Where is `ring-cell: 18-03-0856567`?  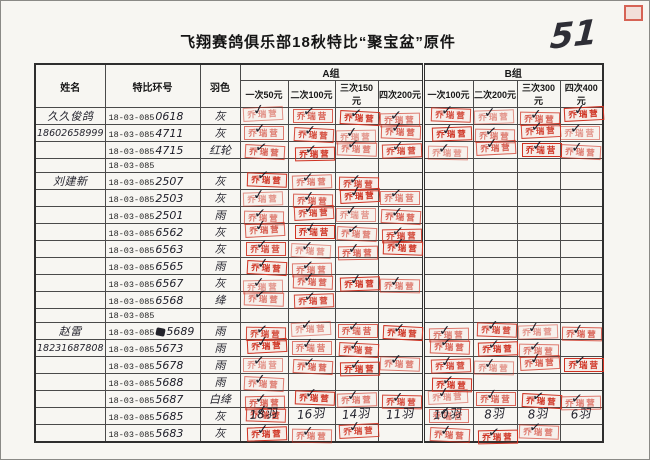 ring-cell: 18-03-0856567 is located at coordinates (152, 283).